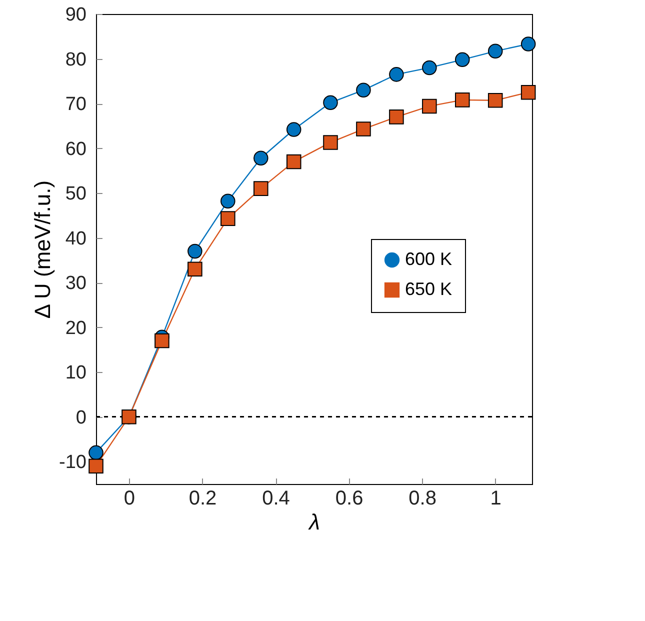 This screenshot has height=621, width=645. What do you see at coordinates (75, 373) in the screenshot?
I see `y-tick-label: 10` at bounding box center [75, 373].